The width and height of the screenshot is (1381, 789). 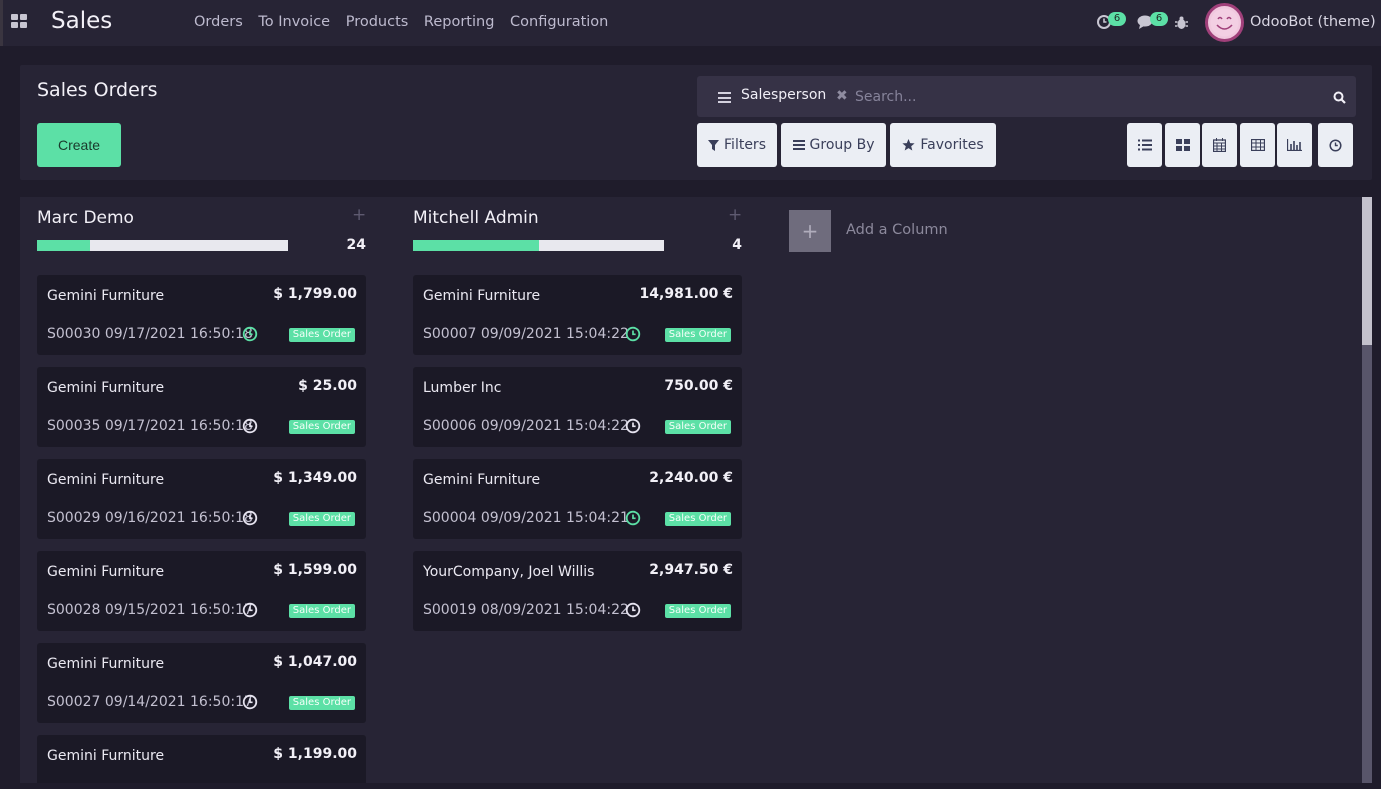 What do you see at coordinates (897, 230) in the screenshot?
I see `add-column-label: Add a Column` at bounding box center [897, 230].